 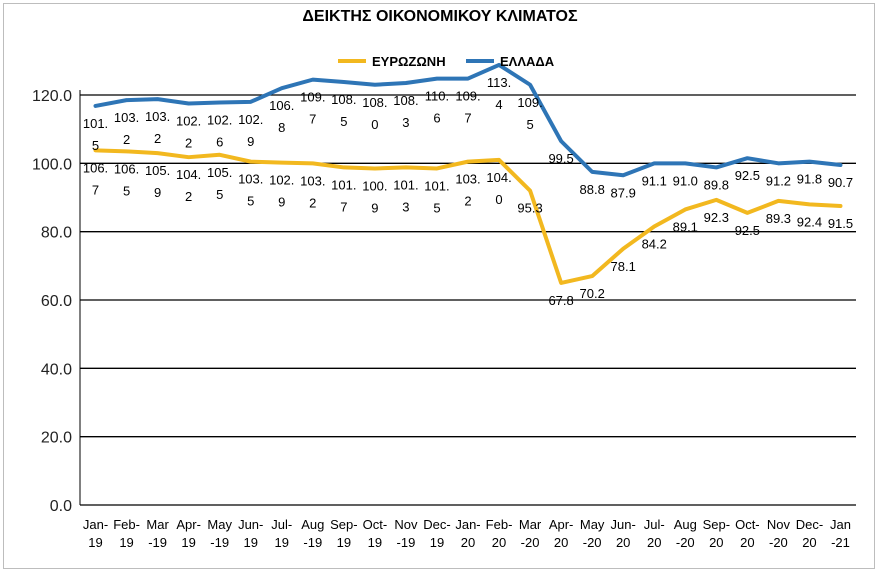 I want to click on data-label: 92.5, so click(x=747, y=230).